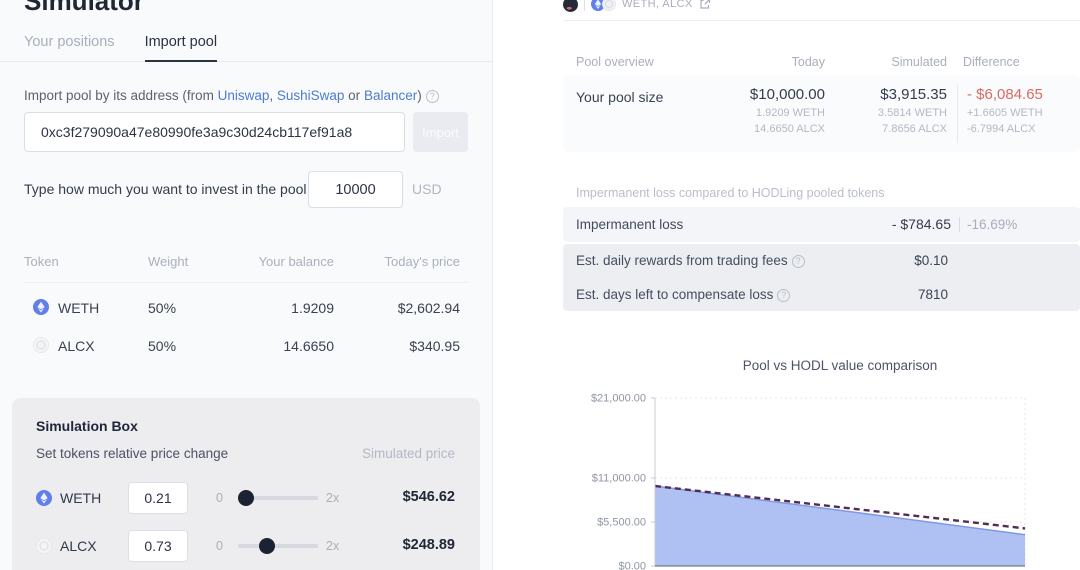  Describe the element at coordinates (168, 261) in the screenshot. I see `weight-col-header: Weight` at that location.